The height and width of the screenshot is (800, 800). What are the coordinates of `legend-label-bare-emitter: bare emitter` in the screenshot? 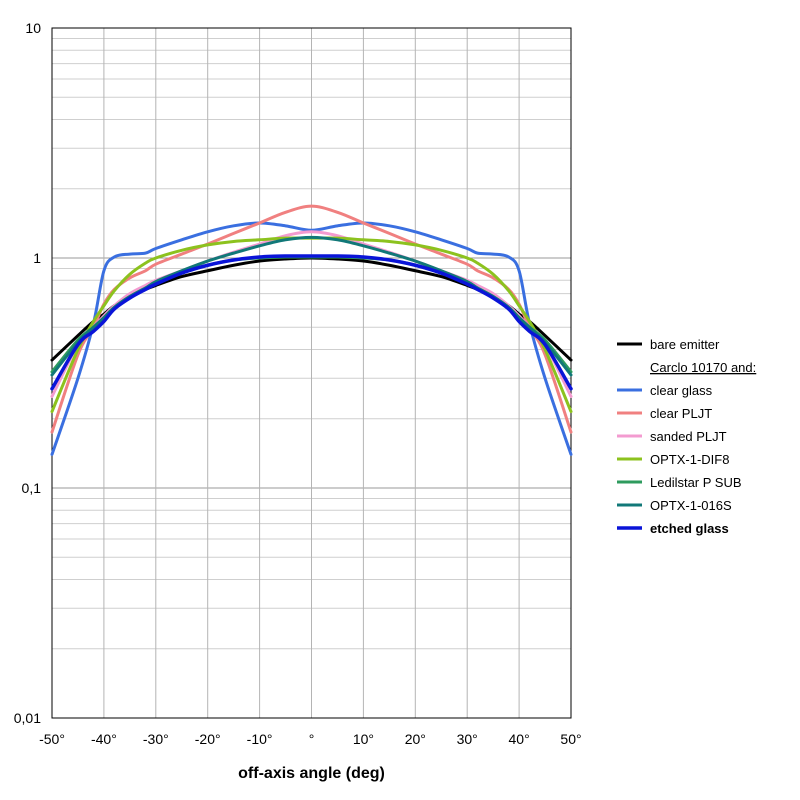 It's located at (685, 344).